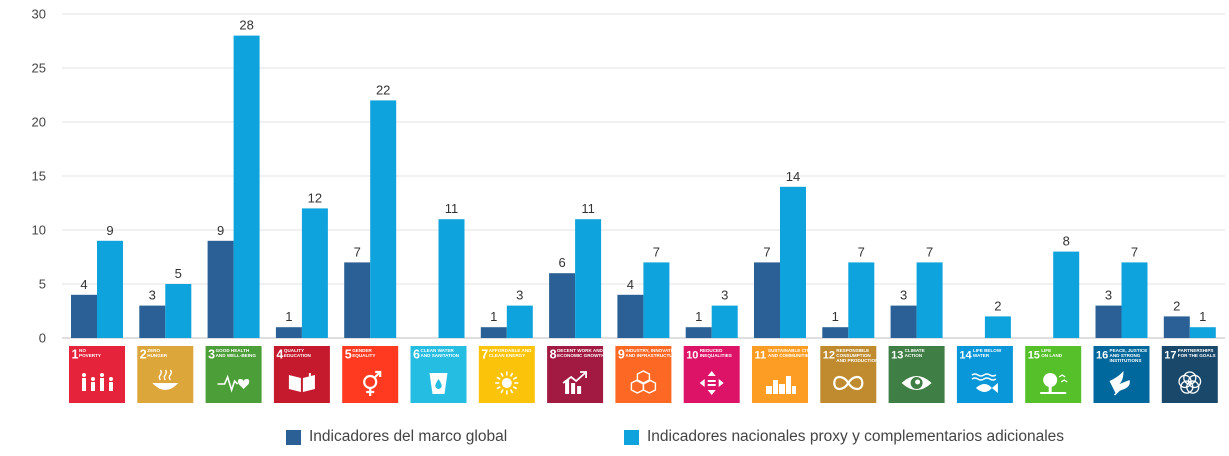 This screenshot has width=1229, height=456. I want to click on svg-text: 10, so click(692, 356).